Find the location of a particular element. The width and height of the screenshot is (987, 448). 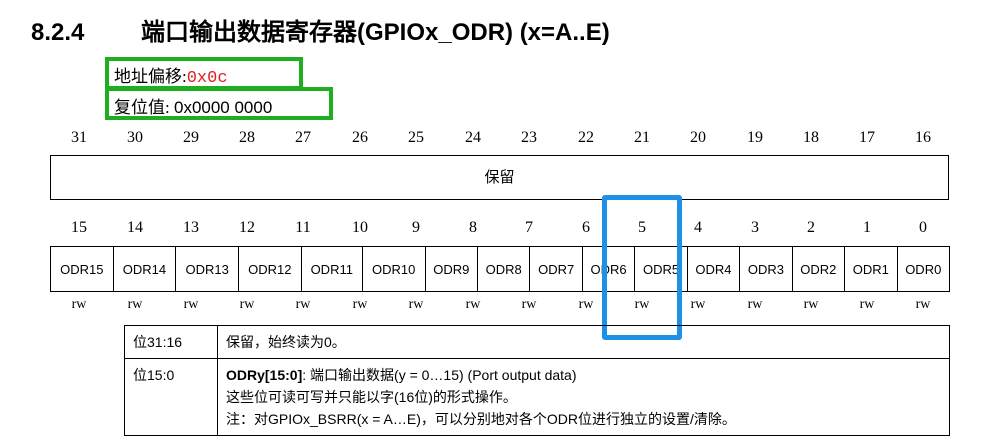

bit-number: 11 is located at coordinates (303, 227).